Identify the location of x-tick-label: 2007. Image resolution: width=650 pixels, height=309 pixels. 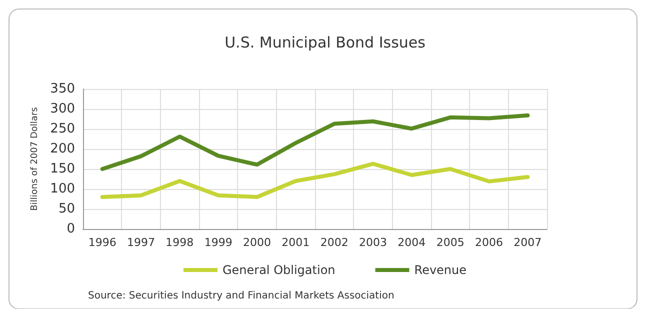
(528, 242).